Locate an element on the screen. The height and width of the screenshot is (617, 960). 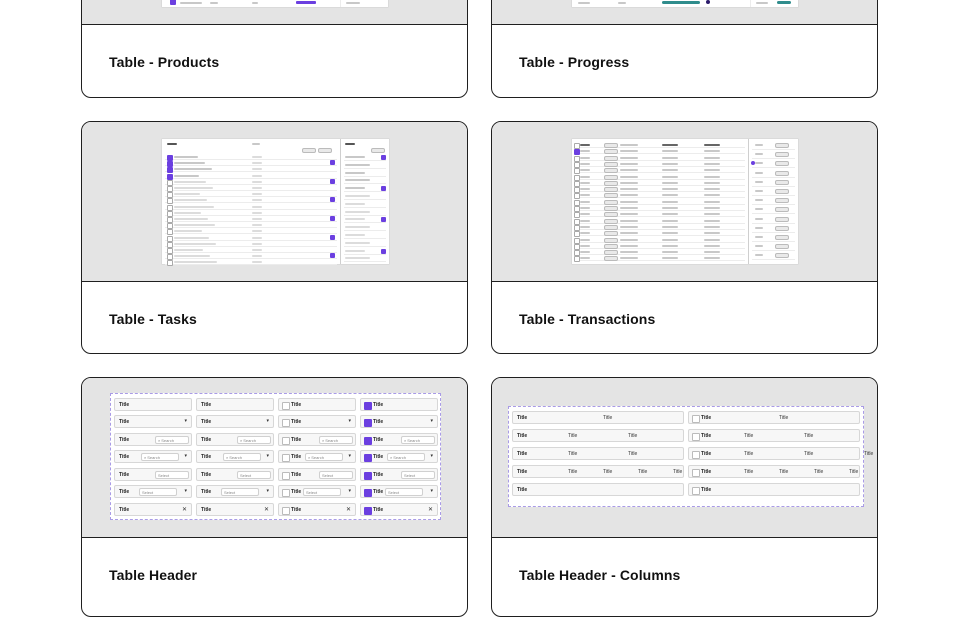
card-table-progress: Table - Progress is located at coordinates (684, 49).